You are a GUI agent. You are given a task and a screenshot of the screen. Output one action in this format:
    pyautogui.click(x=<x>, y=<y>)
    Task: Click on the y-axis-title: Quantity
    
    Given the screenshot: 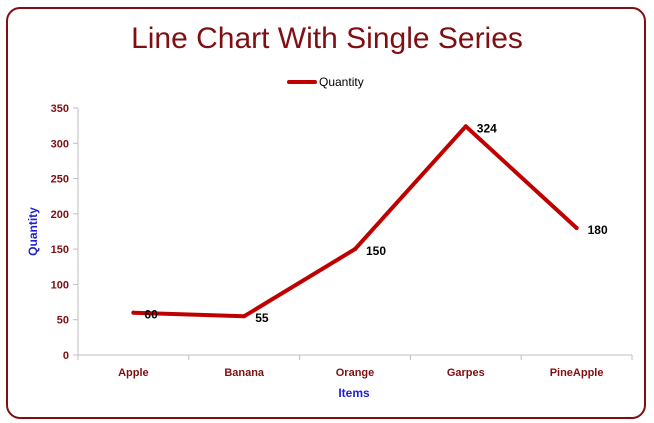 What is the action you would take?
    pyautogui.click(x=33, y=231)
    